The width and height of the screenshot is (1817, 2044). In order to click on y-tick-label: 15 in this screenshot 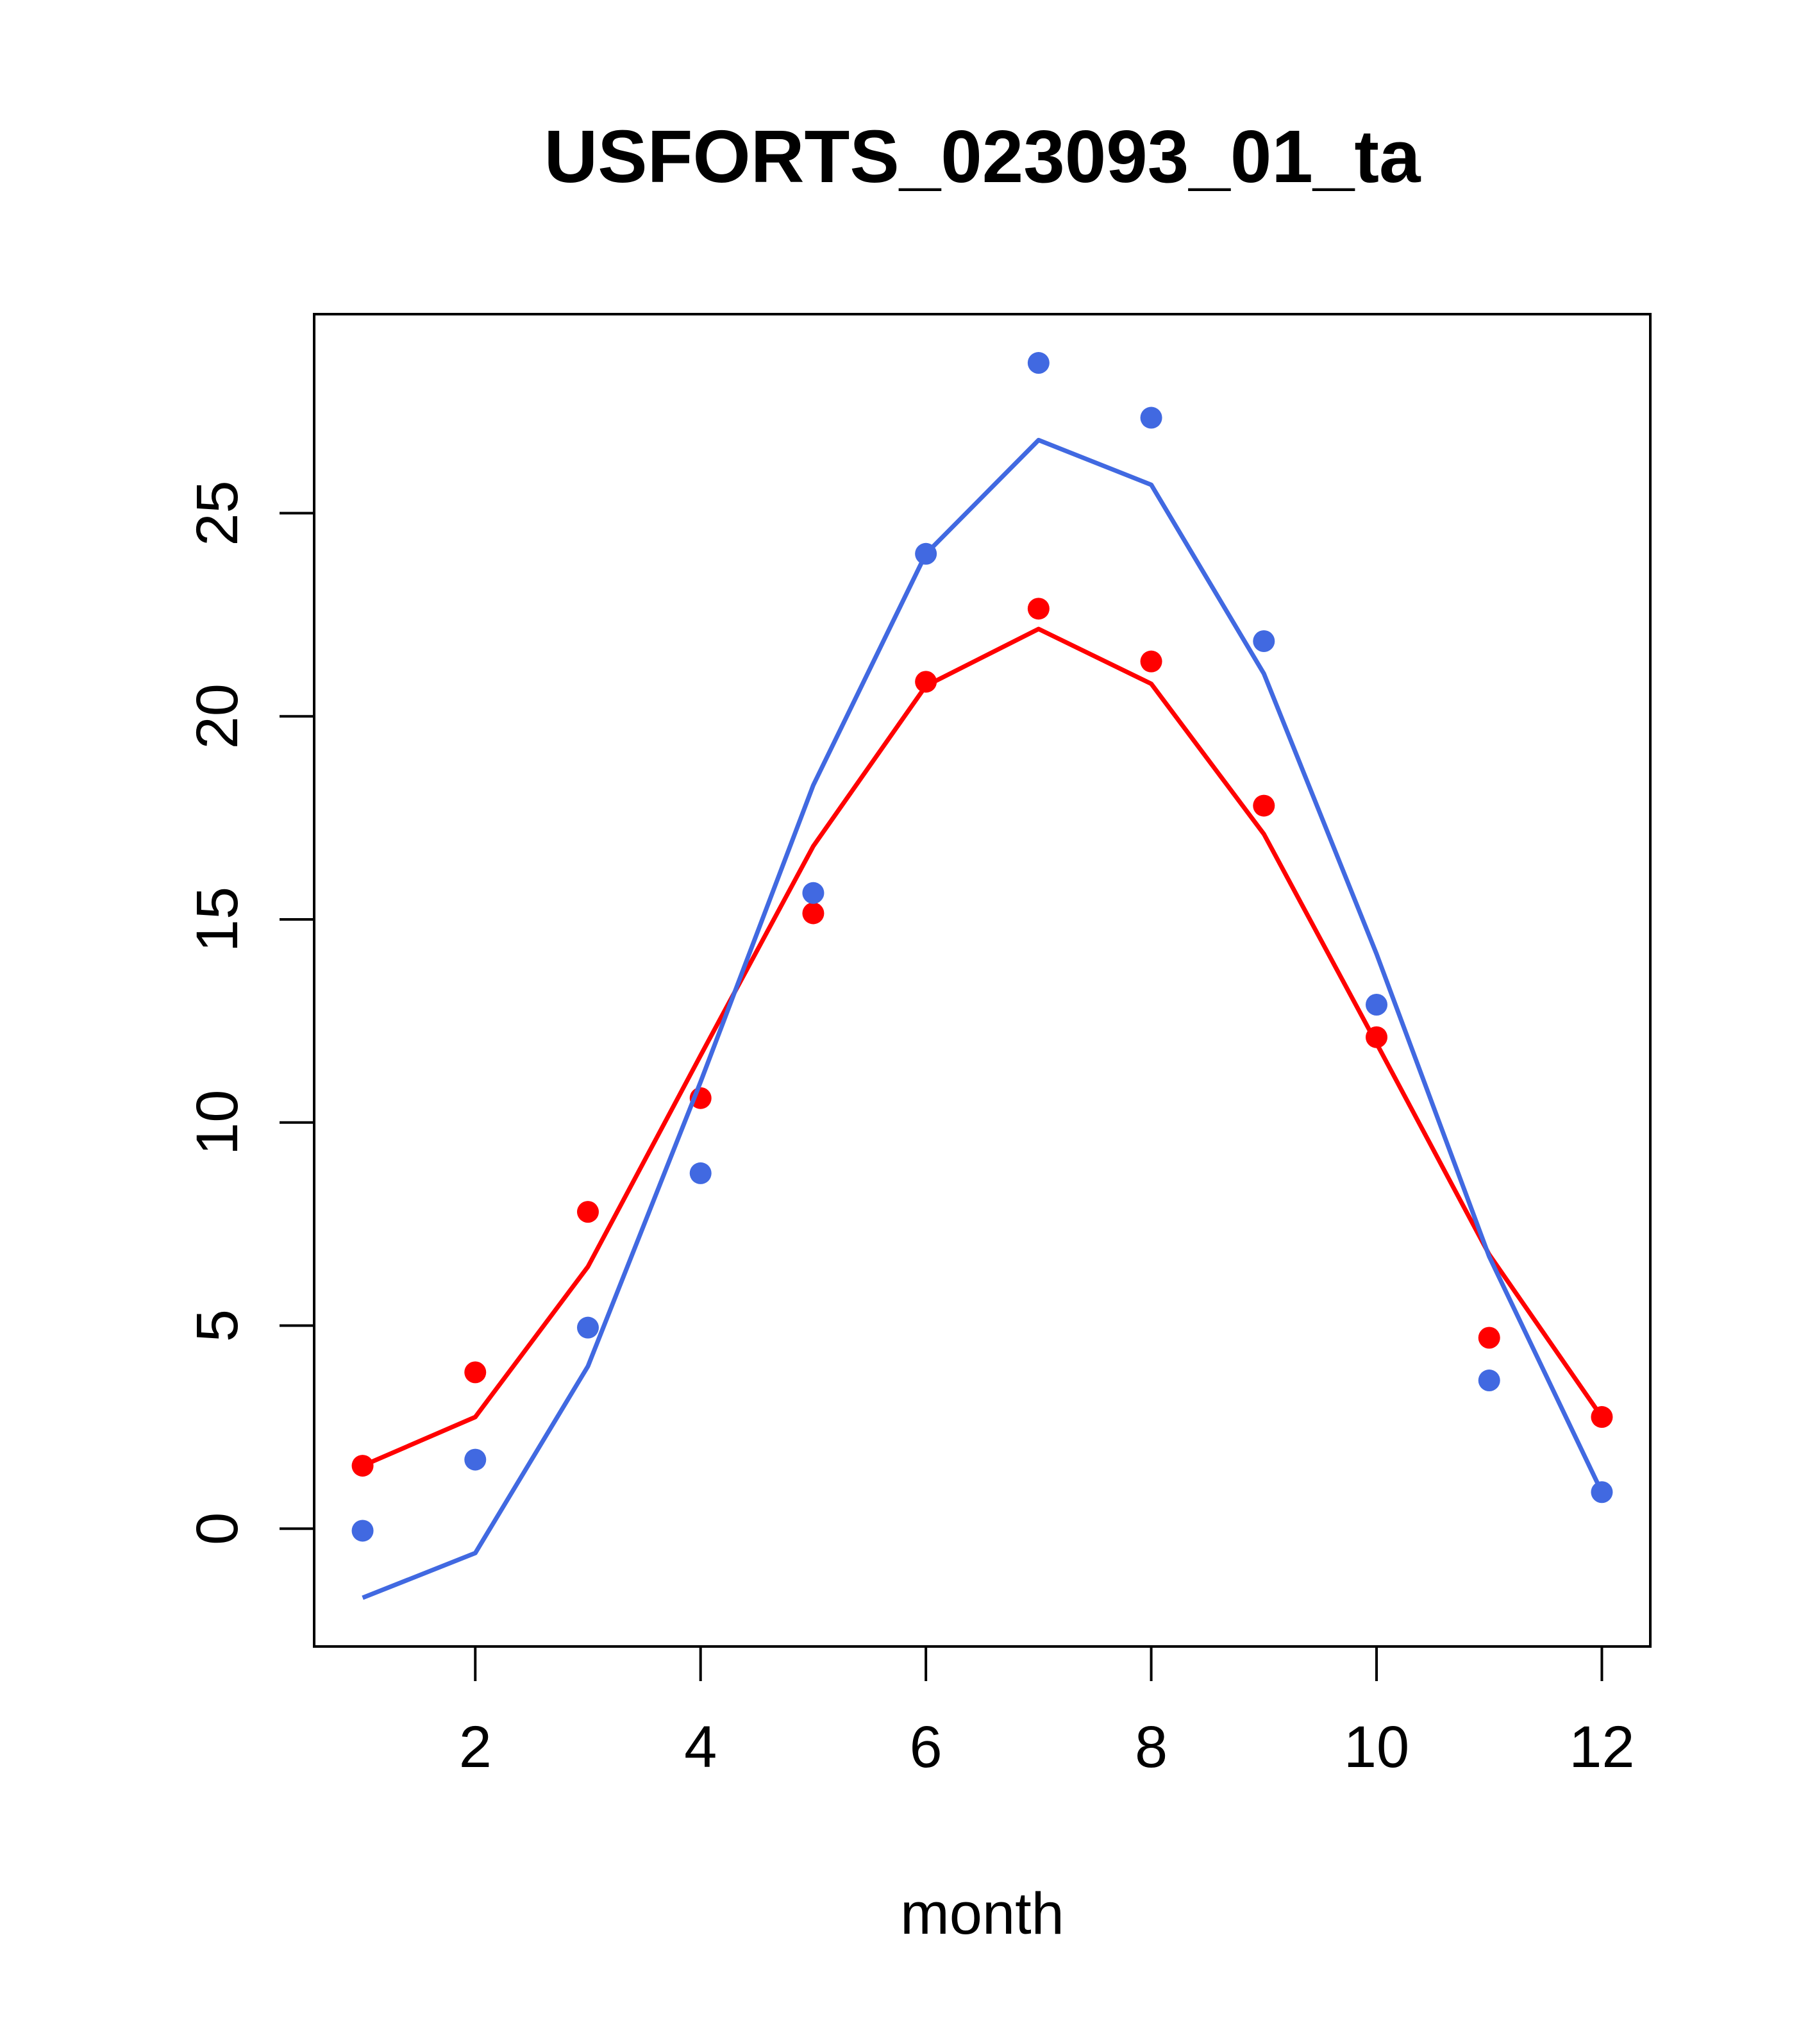, I will do `click(217, 920)`.